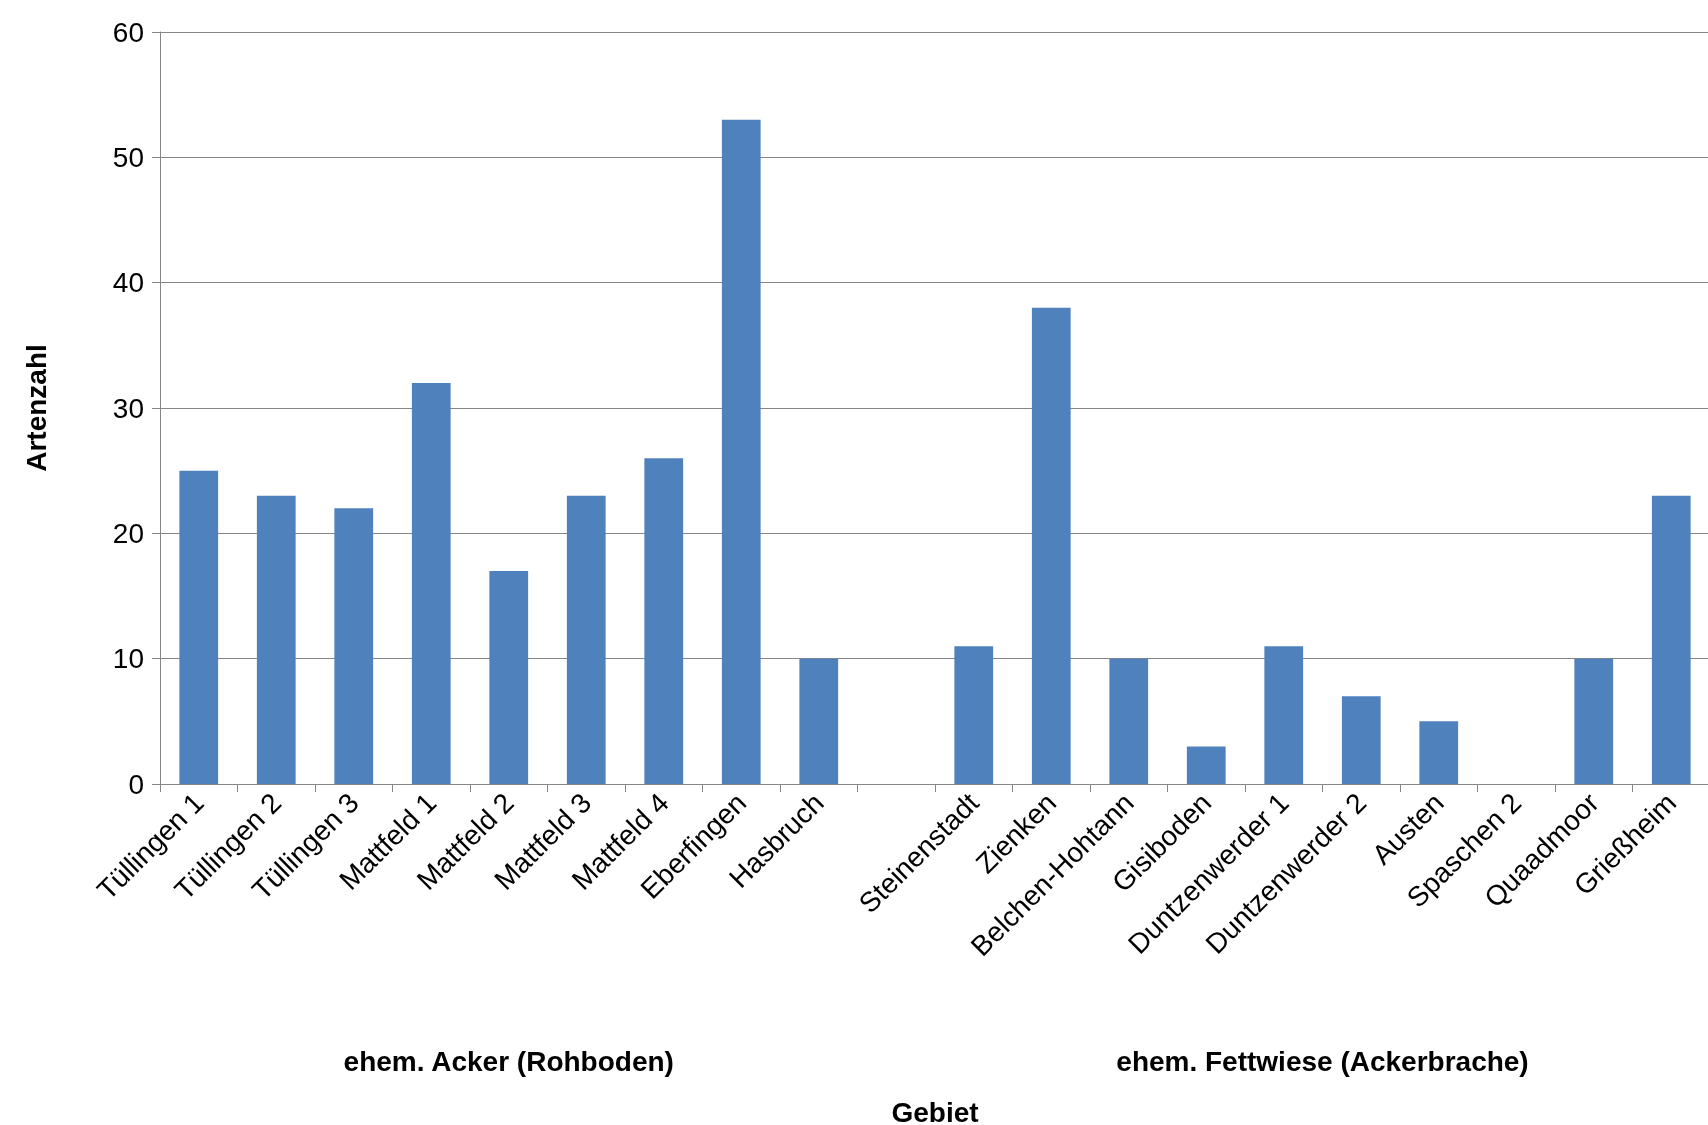  I want to click on y-tick-label: 50, so click(128, 157).